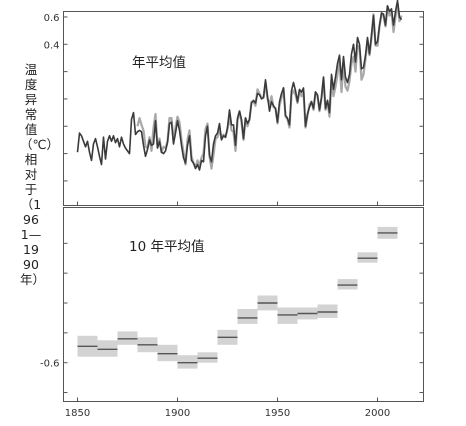 Image resolution: width=466 pixels, height=426 pixels. What do you see at coordinates (52, 45) in the screenshot?
I see `annual-y-tick-label: 0.4` at bounding box center [52, 45].